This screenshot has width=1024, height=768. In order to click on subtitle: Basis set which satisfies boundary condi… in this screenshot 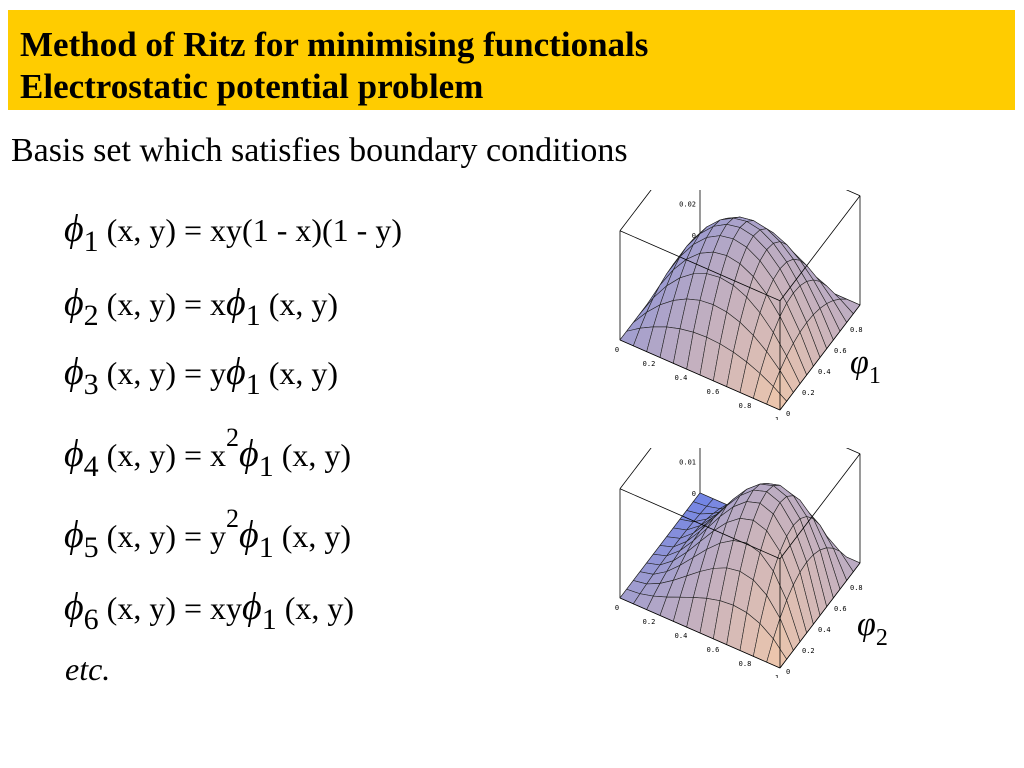, I will do `click(319, 150)`.